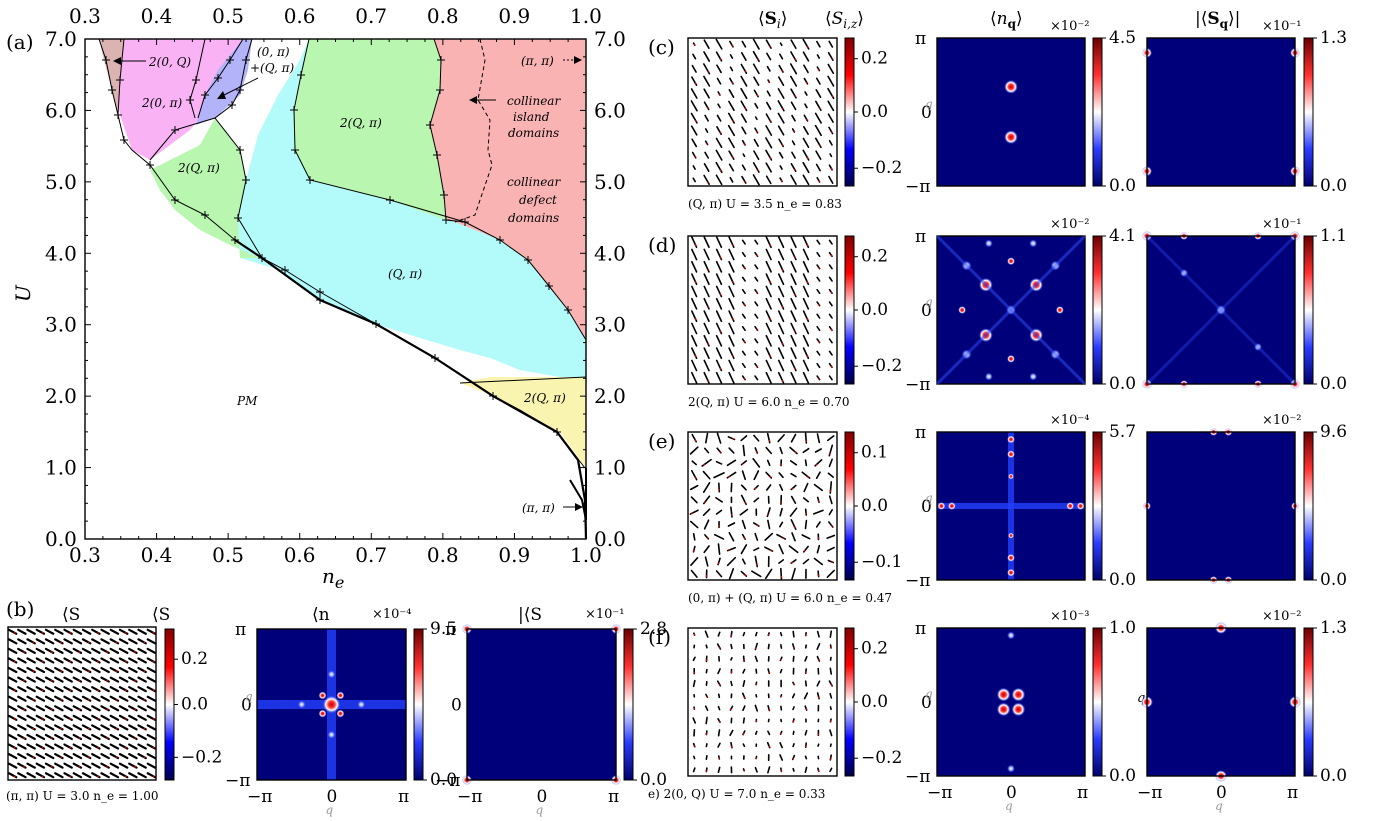 Image resolution: width=1375 pixels, height=821 pixels. I want to click on x-tick-bottom: 0.9, so click(514, 555).